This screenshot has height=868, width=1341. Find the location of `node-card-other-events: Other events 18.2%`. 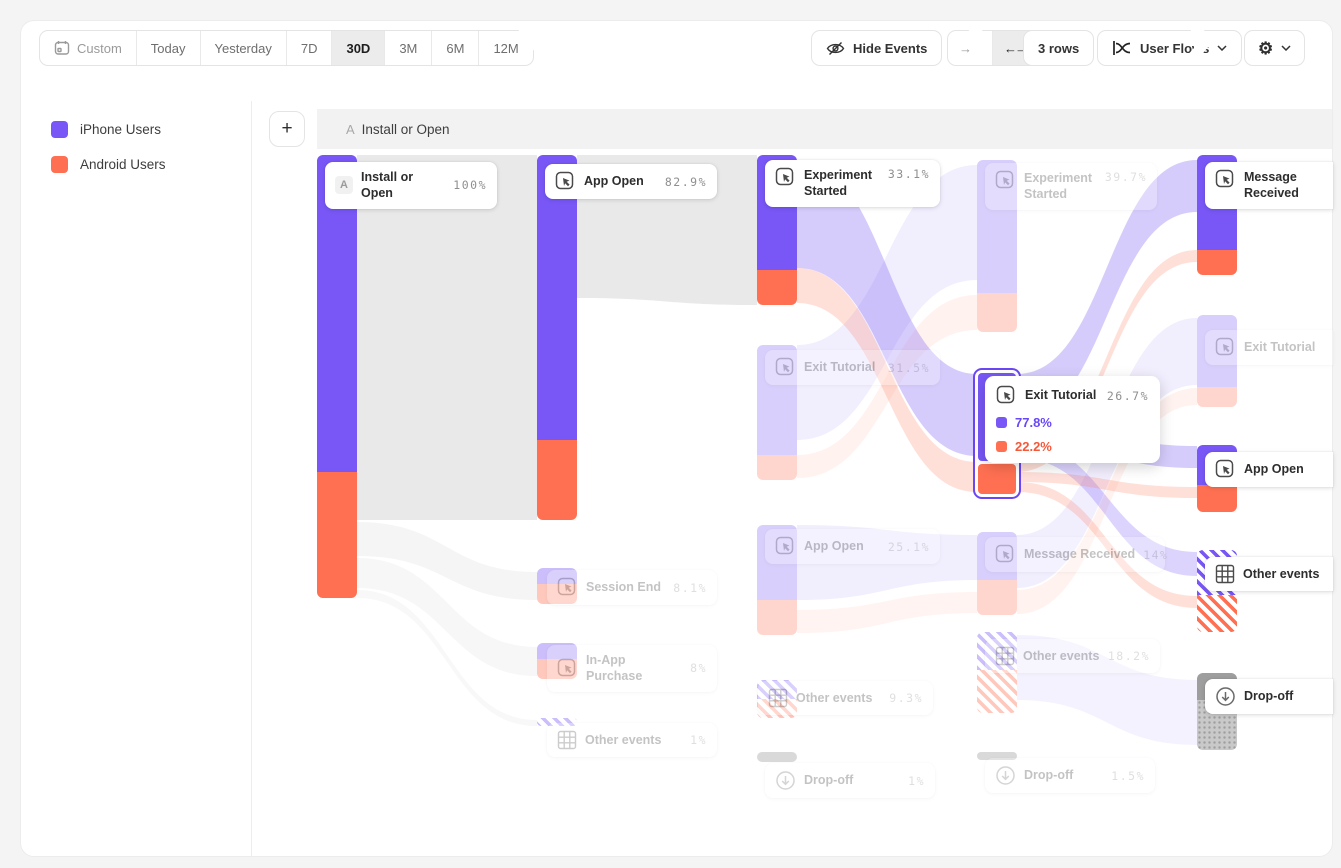

node-card-other-events: Other events 18.2% is located at coordinates (1072, 656).